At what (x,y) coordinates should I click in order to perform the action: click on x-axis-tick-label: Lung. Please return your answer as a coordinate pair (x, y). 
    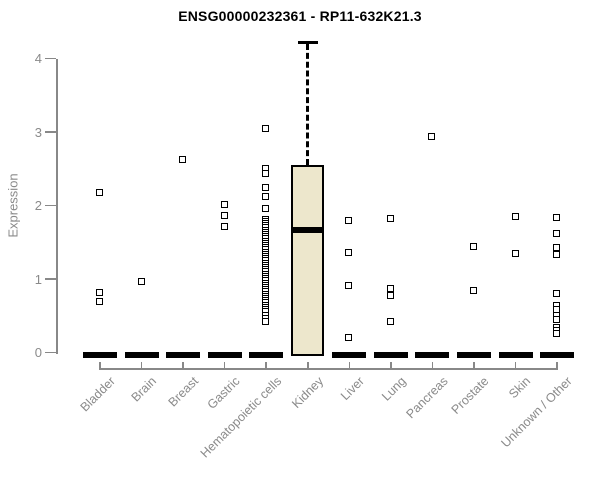
    Looking at the image, I should click on (394, 389).